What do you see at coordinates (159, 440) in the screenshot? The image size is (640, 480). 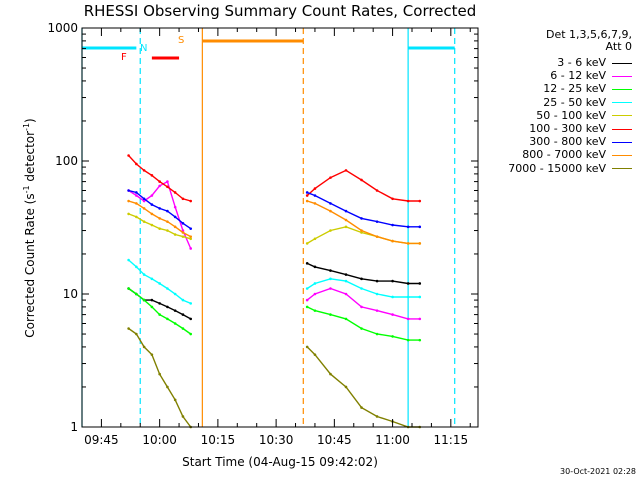 I see `x-tick-label: 10:00` at bounding box center [159, 440].